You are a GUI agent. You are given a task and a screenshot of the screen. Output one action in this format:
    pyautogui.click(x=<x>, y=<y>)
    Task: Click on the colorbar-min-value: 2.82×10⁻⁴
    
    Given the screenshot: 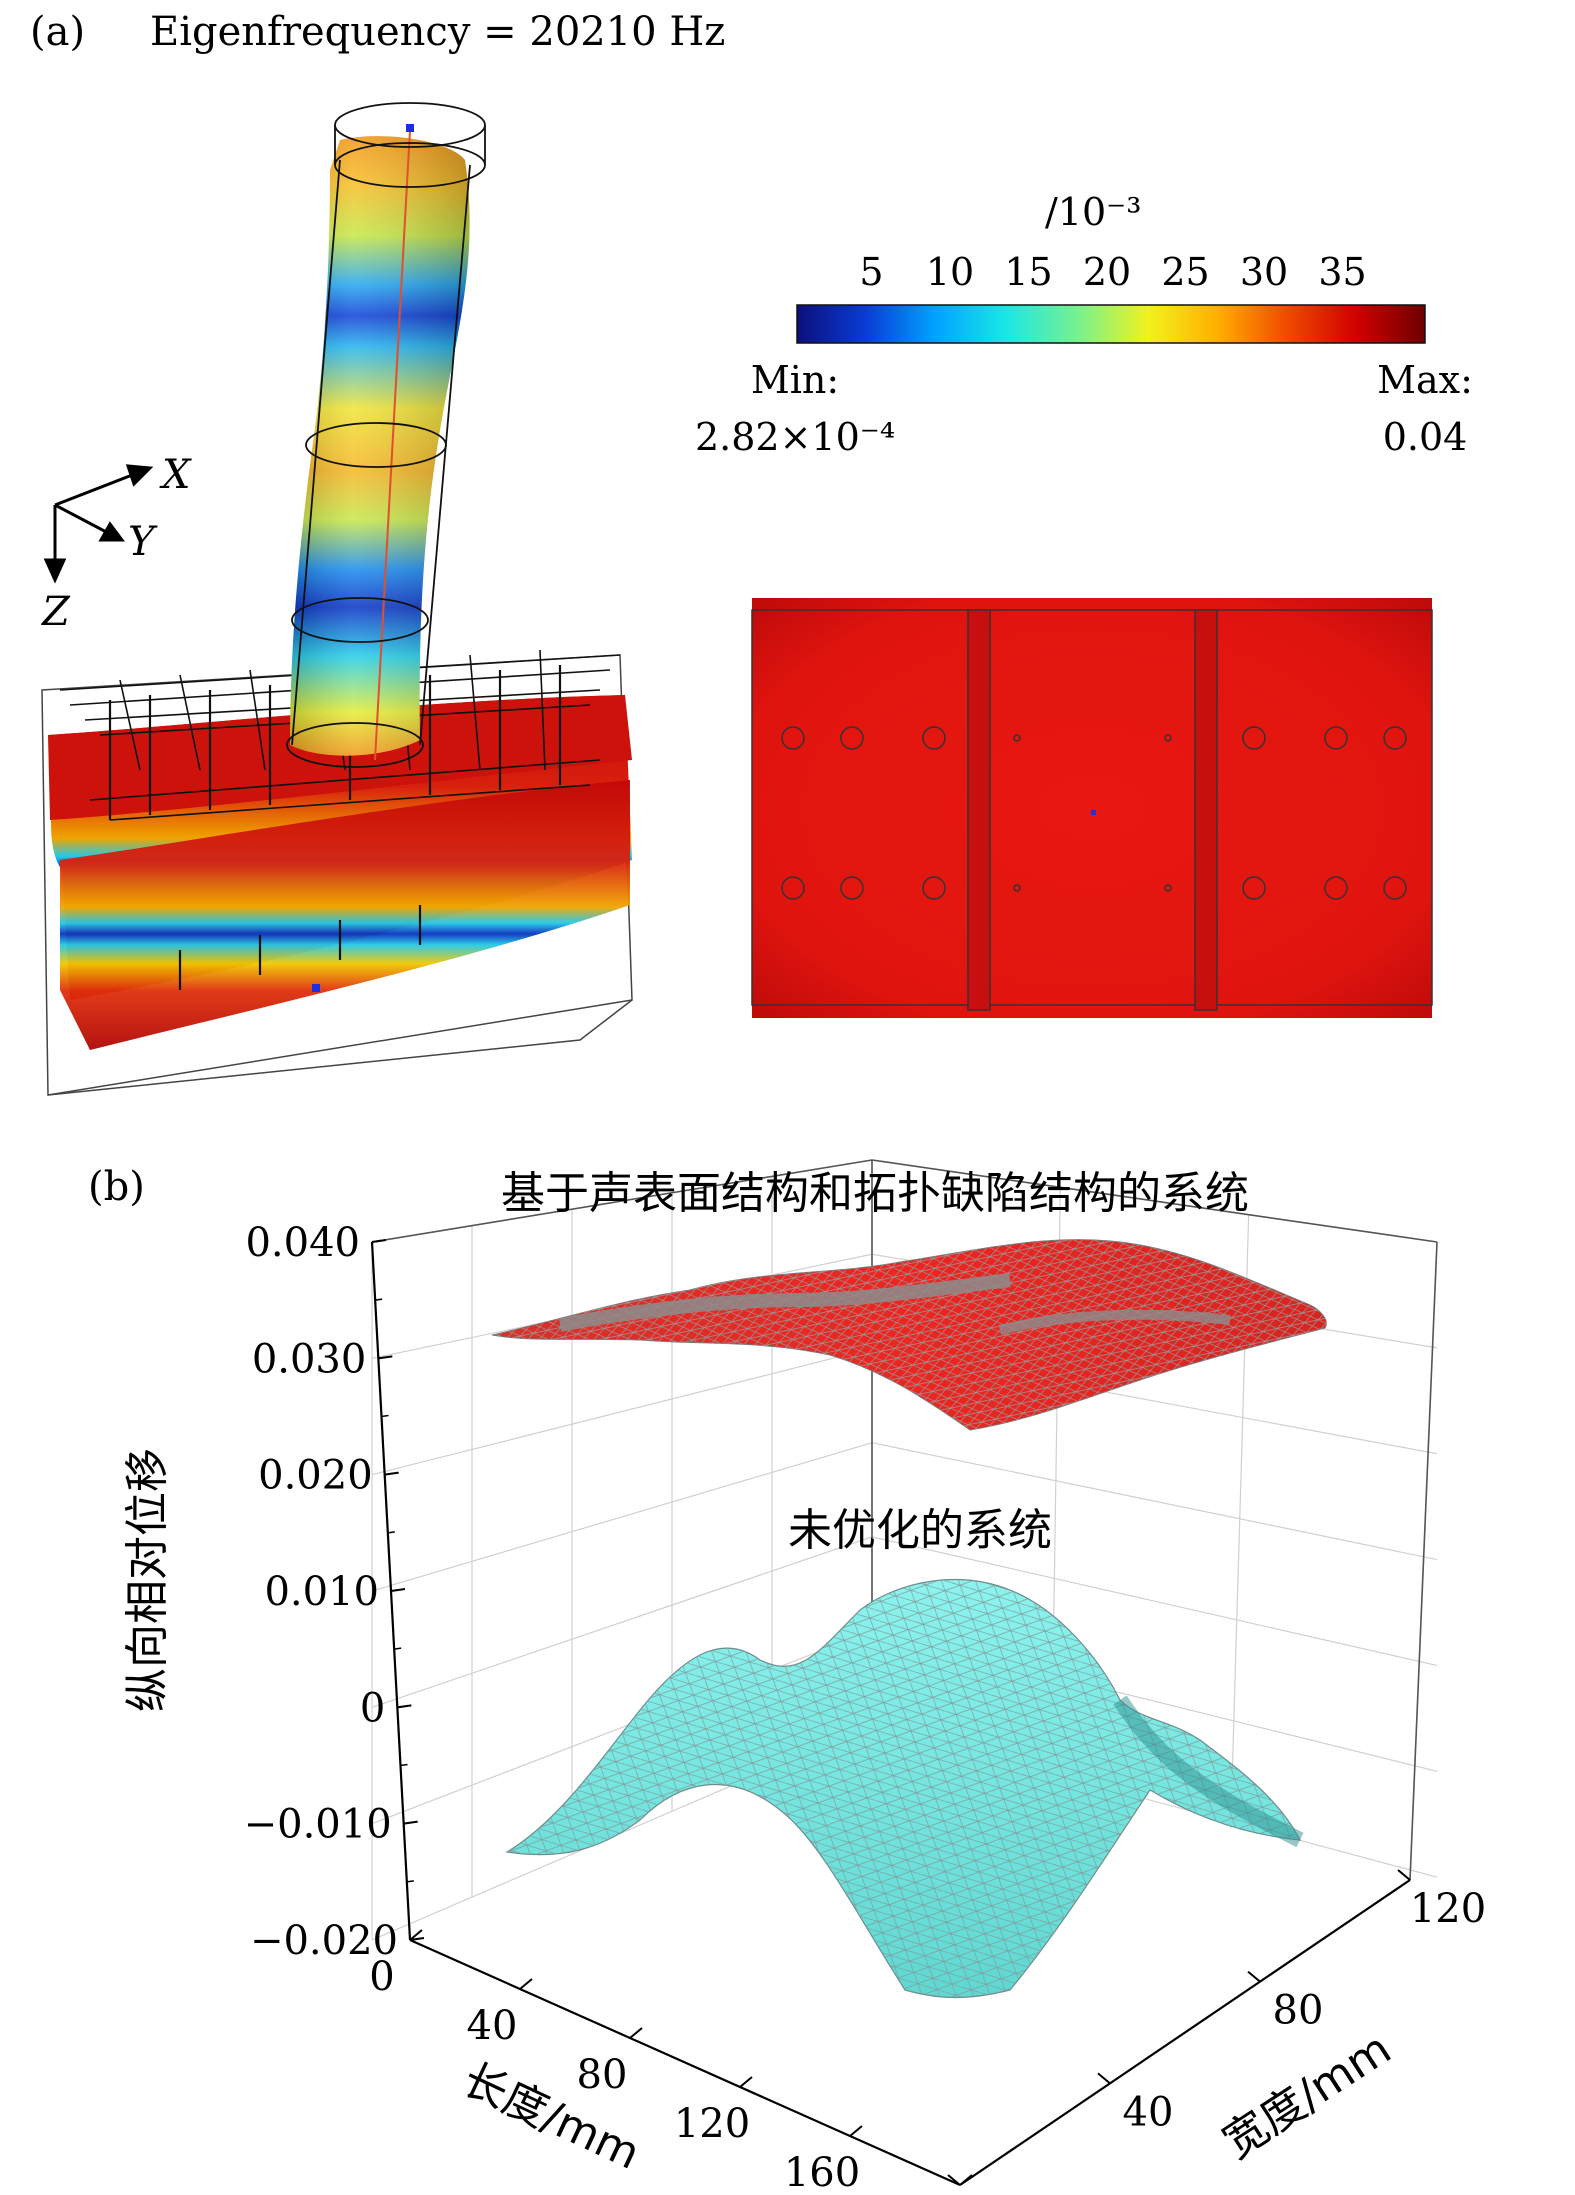 What is the action you would take?
    pyautogui.click(x=795, y=437)
    